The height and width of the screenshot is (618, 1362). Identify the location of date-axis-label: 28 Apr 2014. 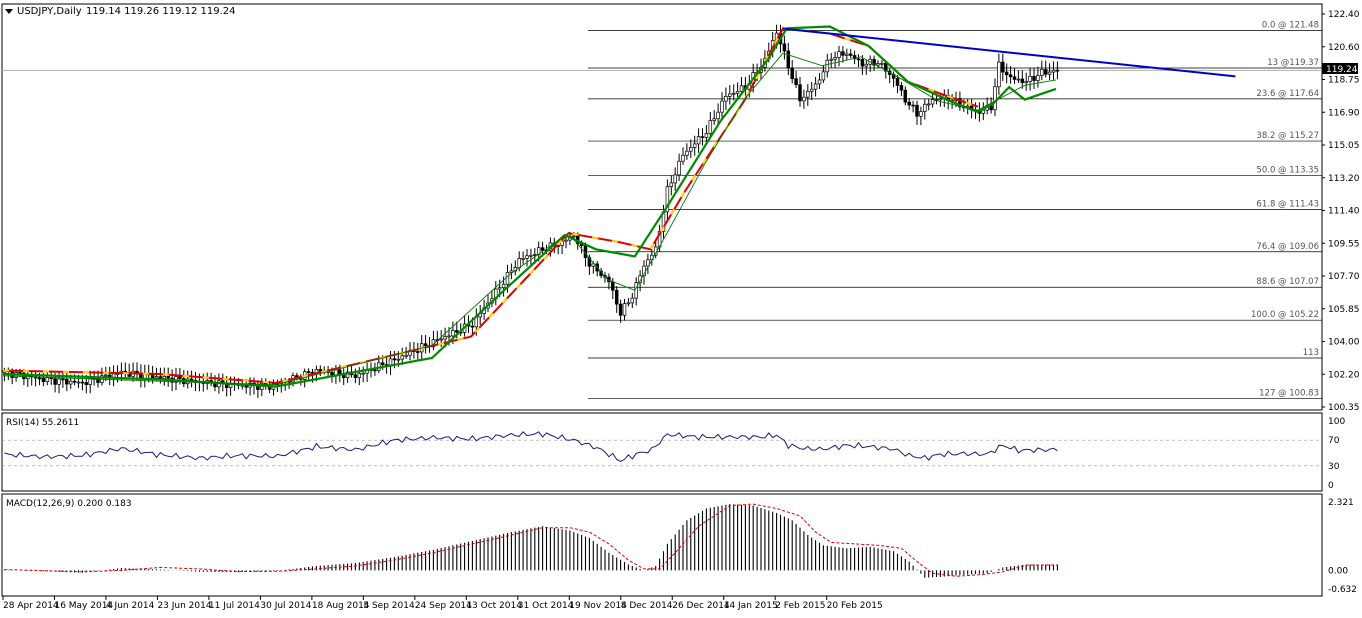
(31, 606).